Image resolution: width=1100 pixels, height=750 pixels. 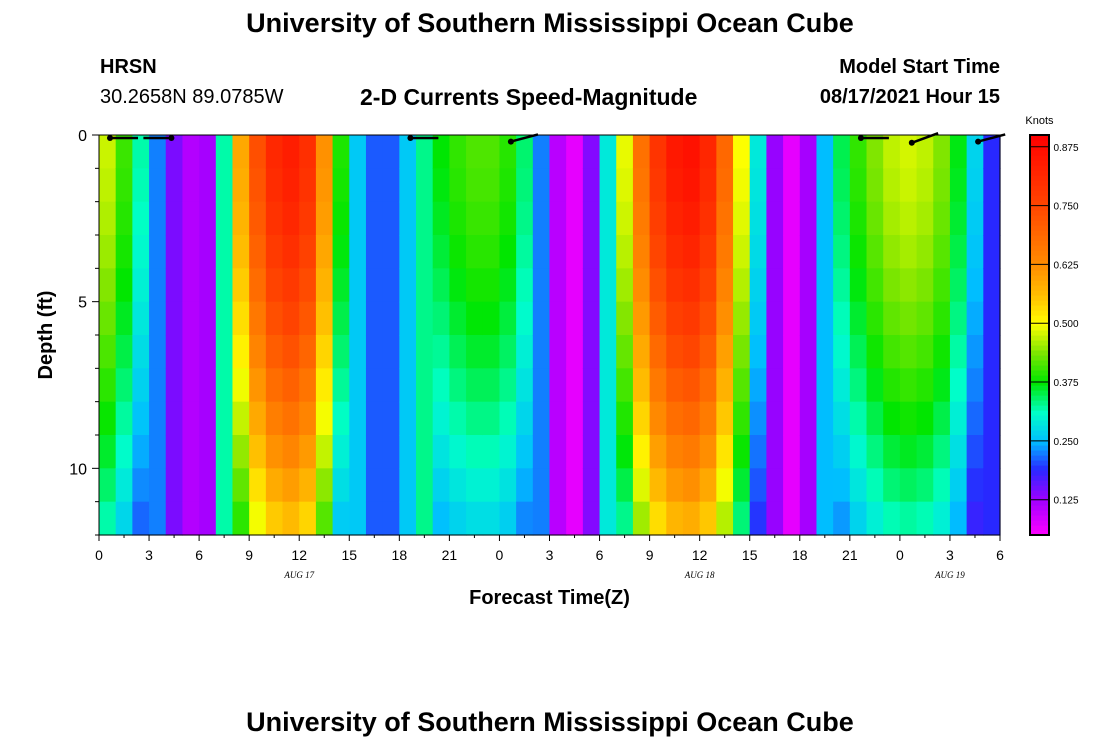 What do you see at coordinates (900, 555) in the screenshot?
I see `x-tick-label: 0` at bounding box center [900, 555].